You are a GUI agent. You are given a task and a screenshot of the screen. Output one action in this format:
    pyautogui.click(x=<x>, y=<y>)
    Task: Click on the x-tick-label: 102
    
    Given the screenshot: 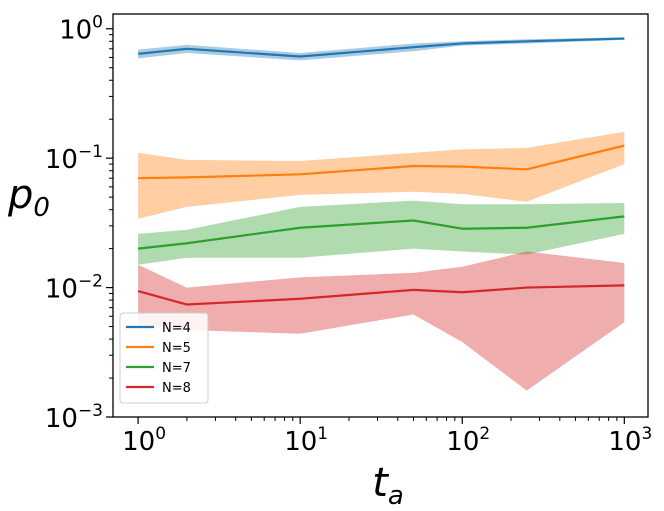 What is the action you would take?
    pyautogui.click(x=468, y=440)
    